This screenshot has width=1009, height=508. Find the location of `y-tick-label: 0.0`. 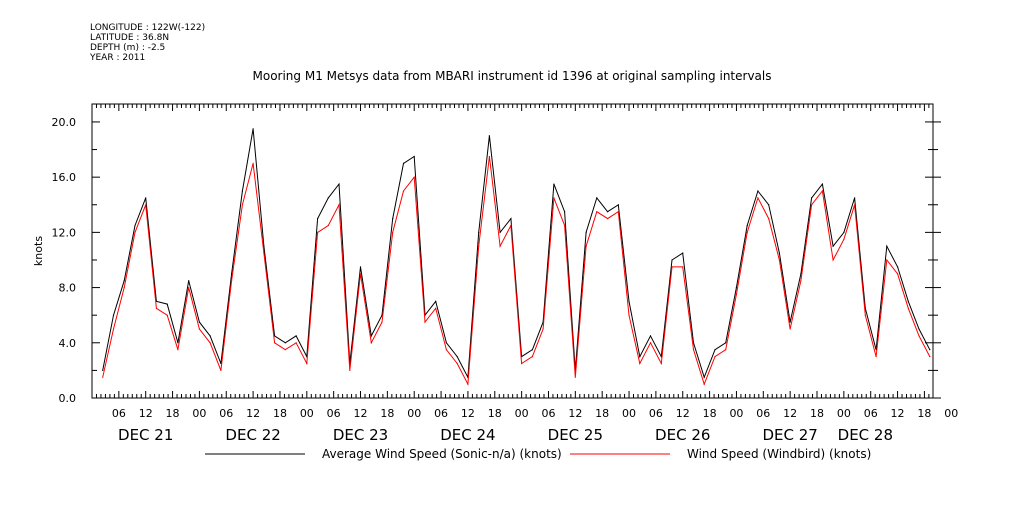

y-tick-label: 0.0 is located at coordinates (68, 398).